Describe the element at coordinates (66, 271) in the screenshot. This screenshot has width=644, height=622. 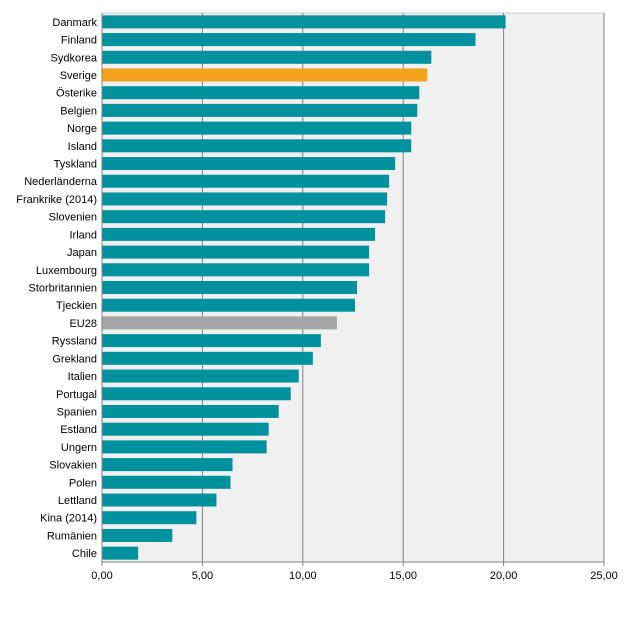
I see `category-label: Luxembourg` at that location.